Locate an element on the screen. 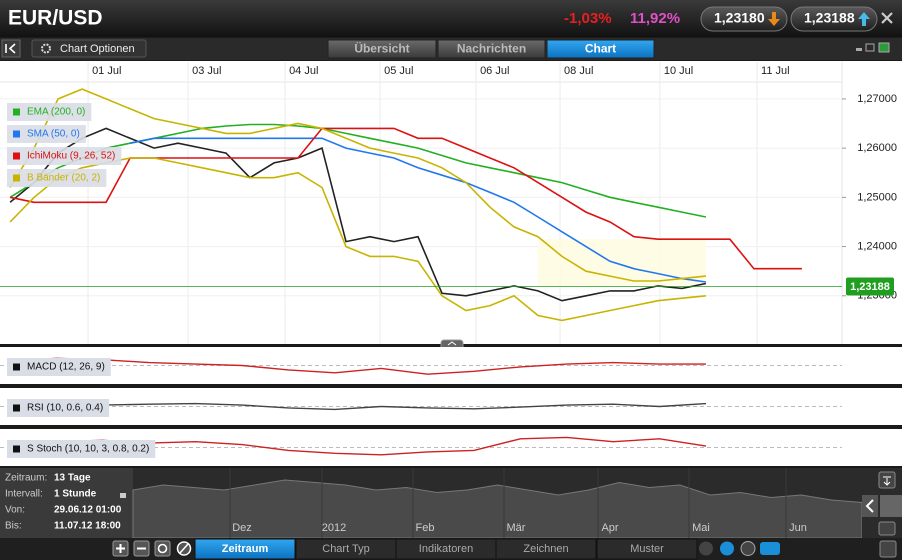 Image resolution: width=902 pixels, height=560 pixels. close-button is located at coordinates (887, 18).